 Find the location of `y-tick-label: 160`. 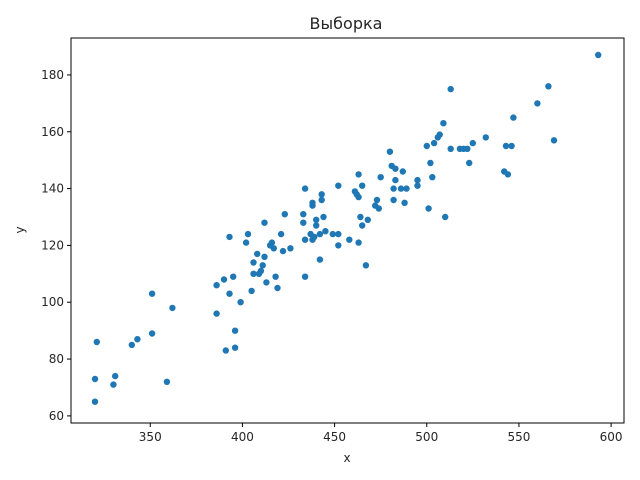

y-tick-label: 160 is located at coordinates (52, 132).